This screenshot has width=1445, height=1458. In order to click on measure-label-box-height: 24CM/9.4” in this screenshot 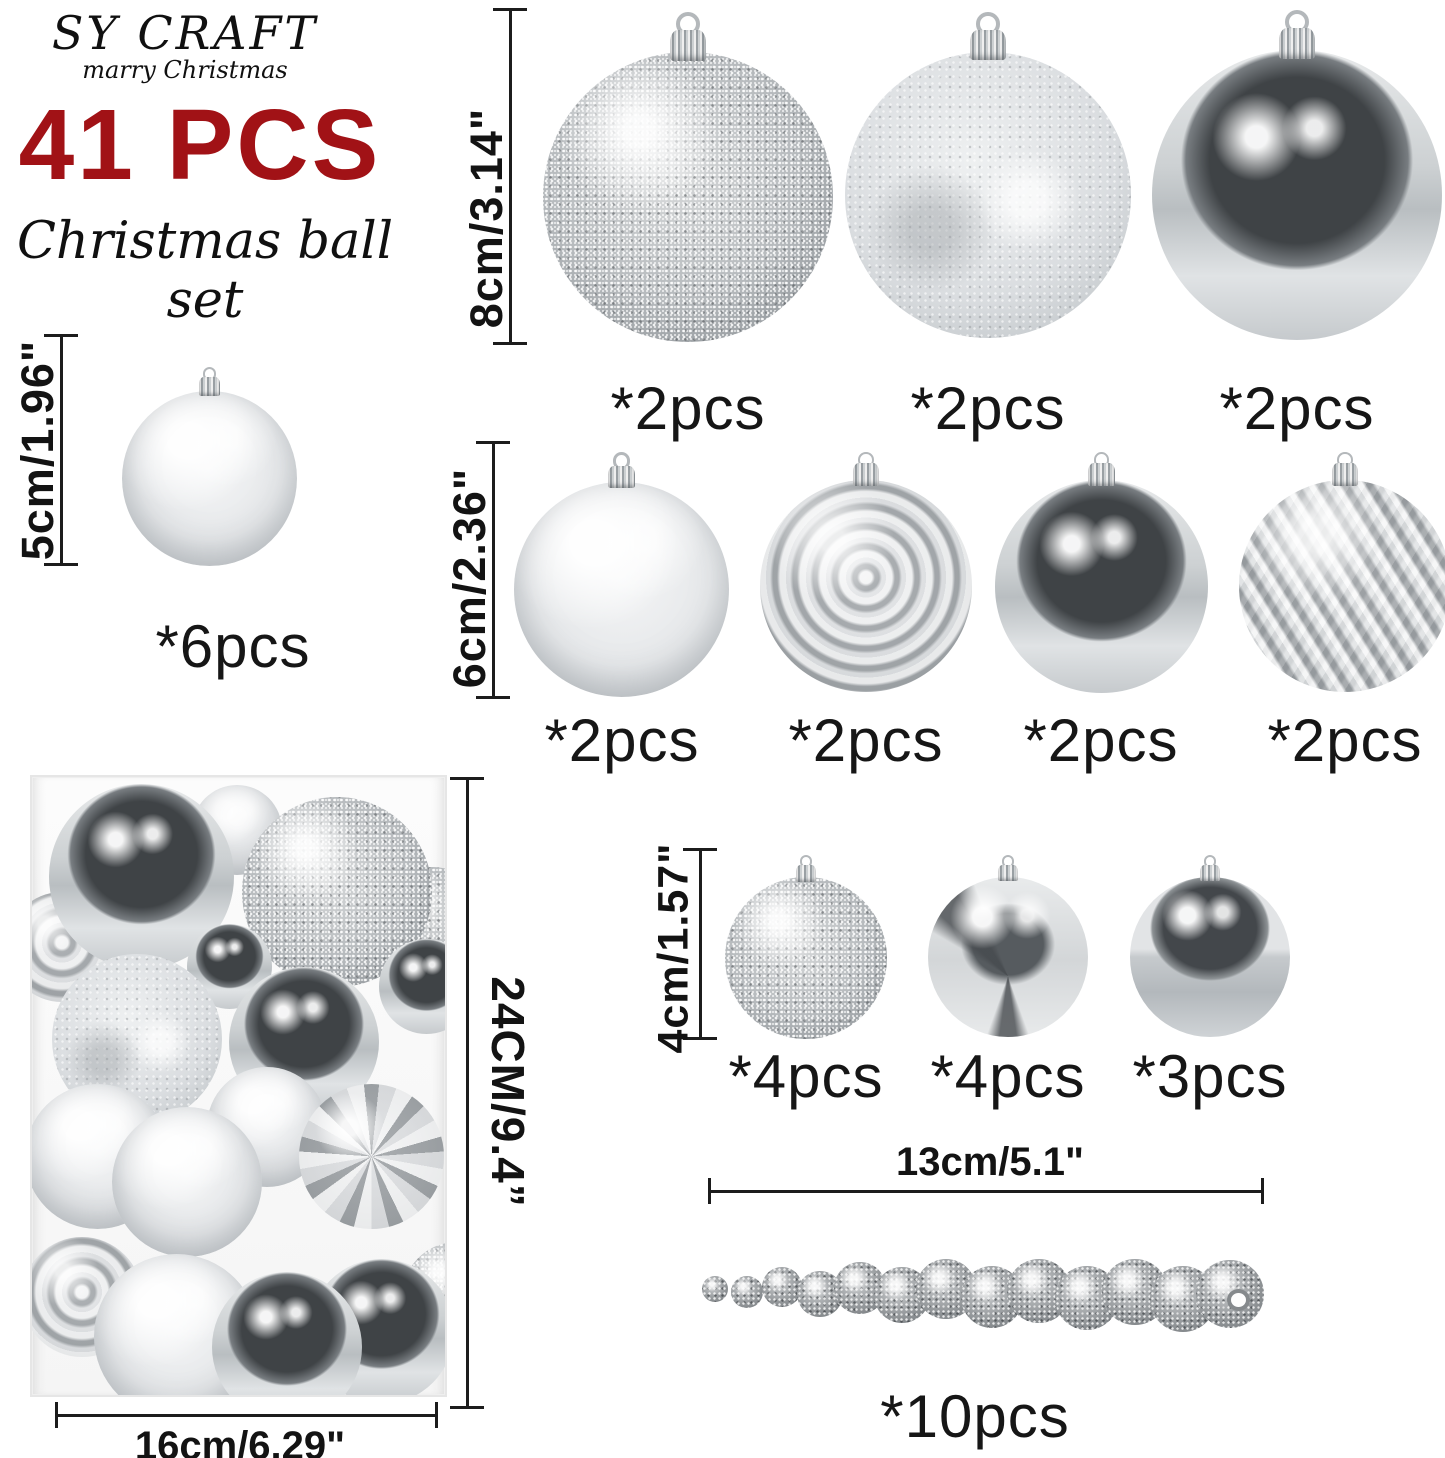, I will do `click(508, 1092)`.